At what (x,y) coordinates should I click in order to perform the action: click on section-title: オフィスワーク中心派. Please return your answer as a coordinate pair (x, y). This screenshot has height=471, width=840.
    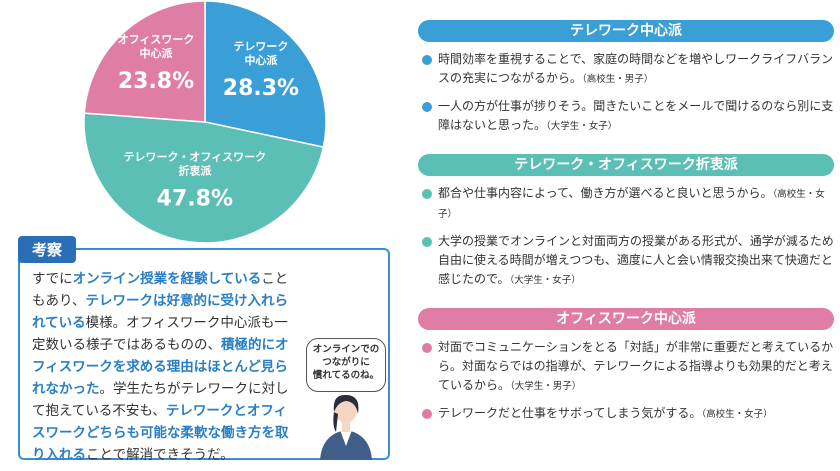
    Looking at the image, I should click on (626, 319).